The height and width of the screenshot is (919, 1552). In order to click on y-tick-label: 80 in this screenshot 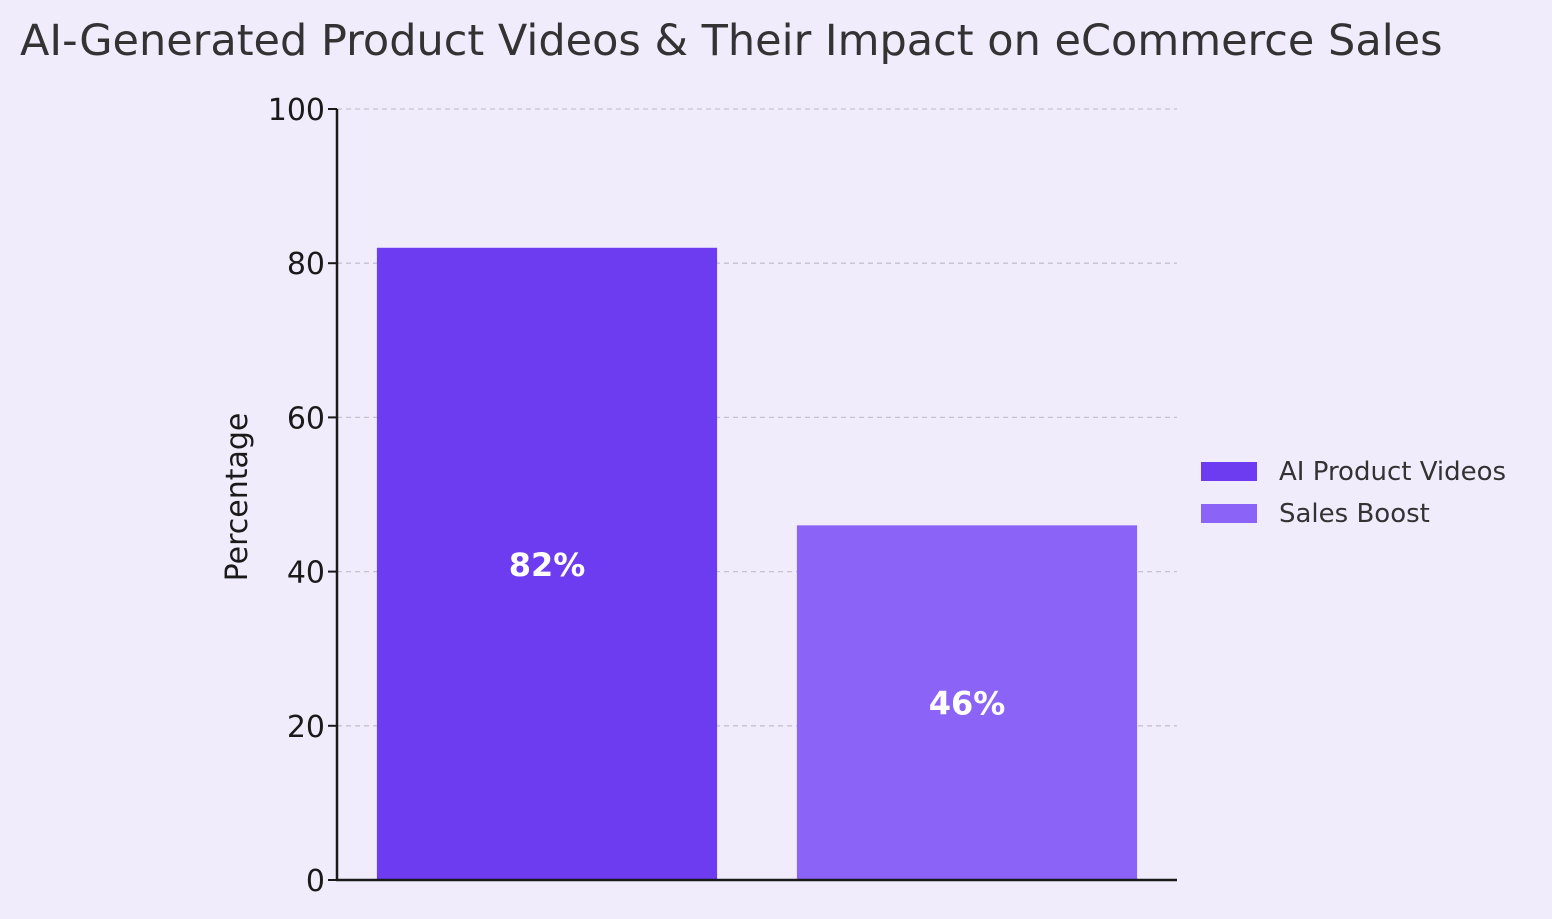, I will do `click(306, 264)`.